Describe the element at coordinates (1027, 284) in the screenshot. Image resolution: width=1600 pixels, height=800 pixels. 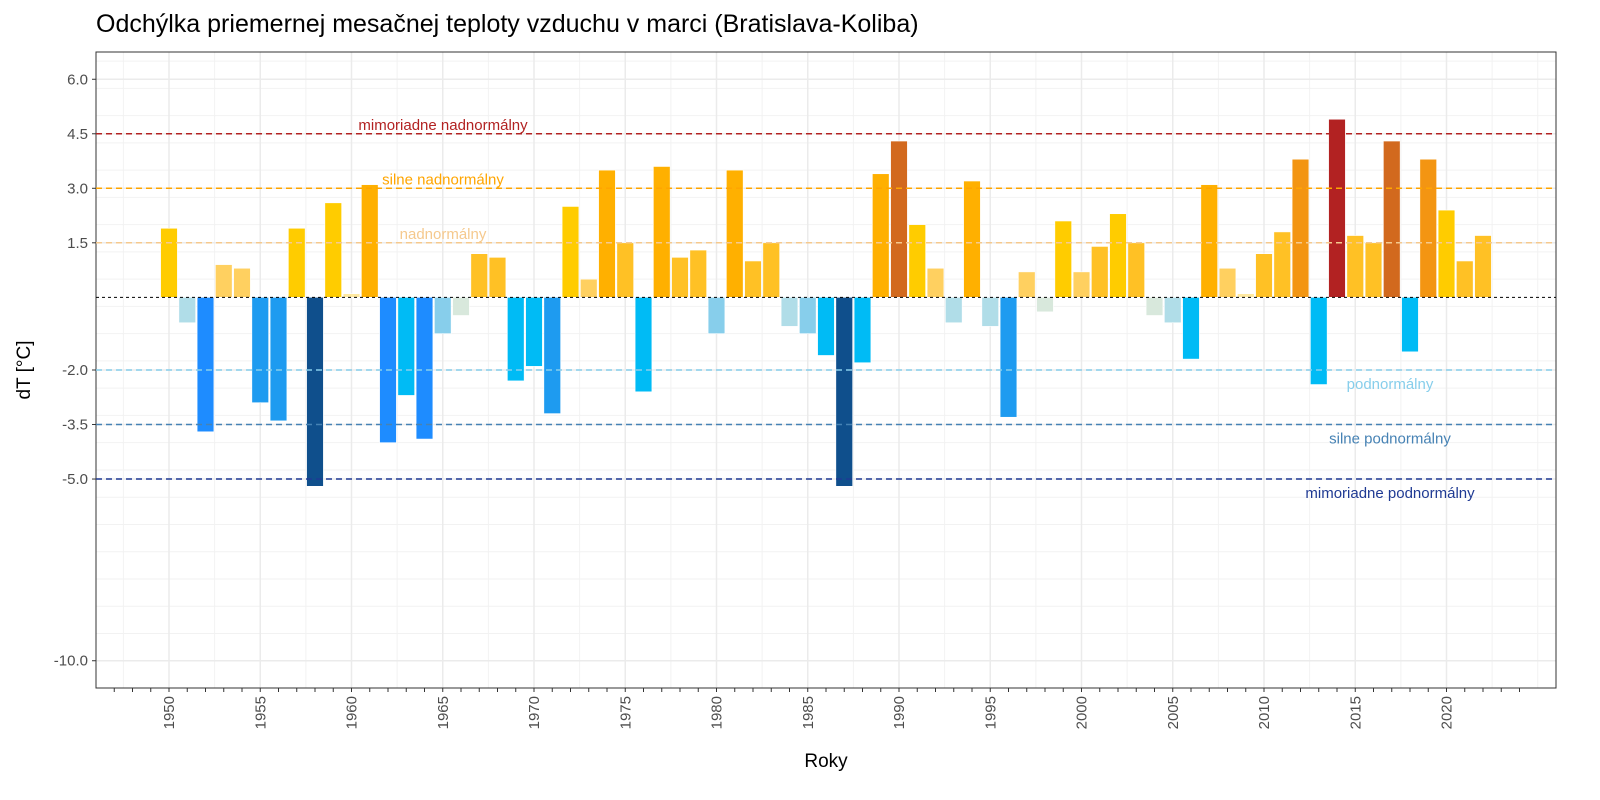
I see `bar-1997` at that location.